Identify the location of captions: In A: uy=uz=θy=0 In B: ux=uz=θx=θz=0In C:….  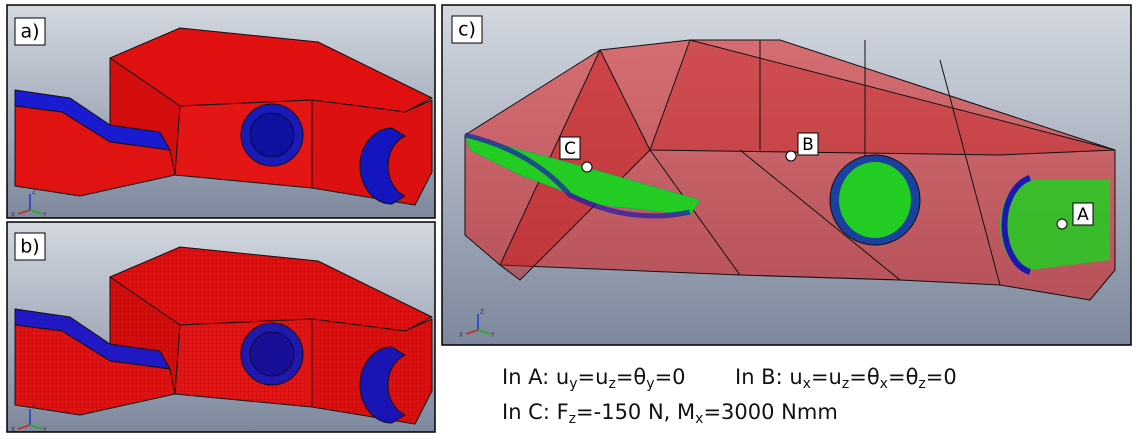
(729, 396).